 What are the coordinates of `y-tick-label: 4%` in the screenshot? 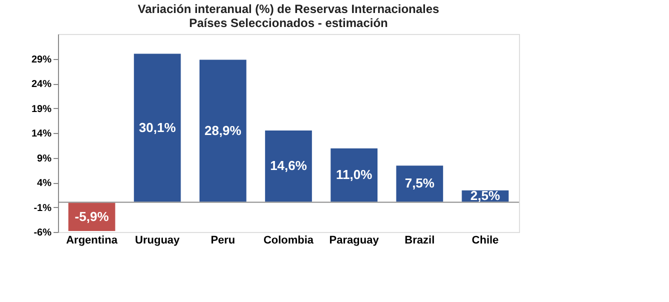 It's located at (44, 183).